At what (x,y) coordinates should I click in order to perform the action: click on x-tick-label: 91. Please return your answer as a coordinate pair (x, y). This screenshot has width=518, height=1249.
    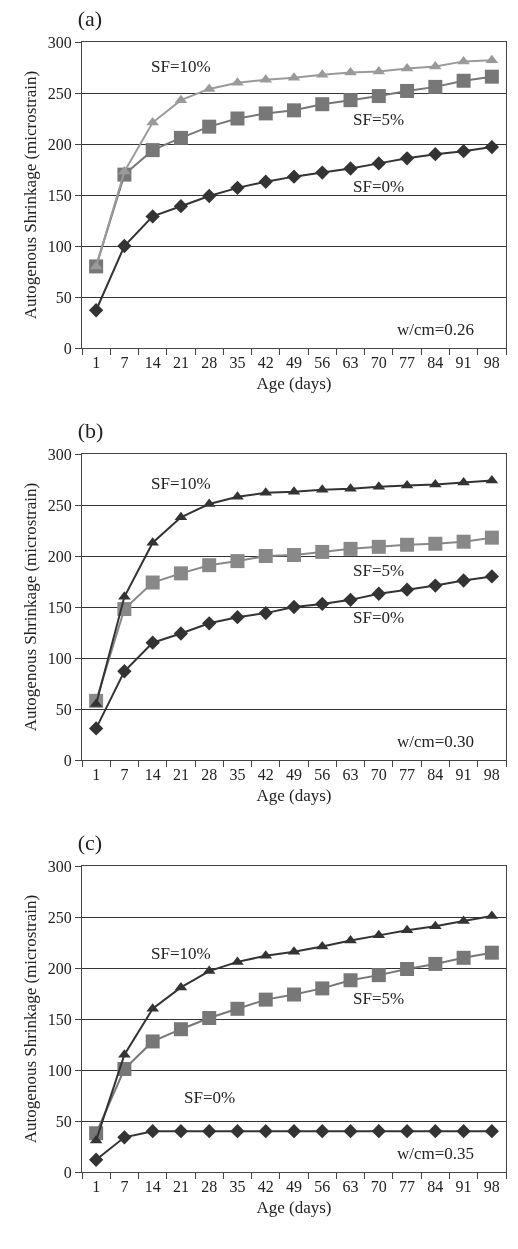
    Looking at the image, I should click on (463, 363).